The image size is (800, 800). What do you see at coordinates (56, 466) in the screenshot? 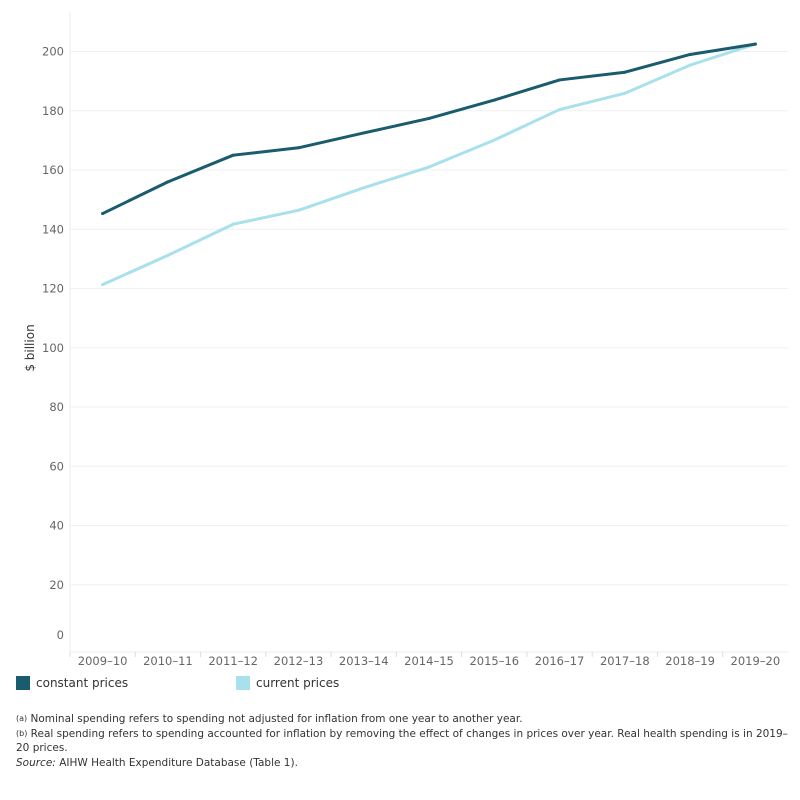
I see `y-tick-label: 60` at bounding box center [56, 466].